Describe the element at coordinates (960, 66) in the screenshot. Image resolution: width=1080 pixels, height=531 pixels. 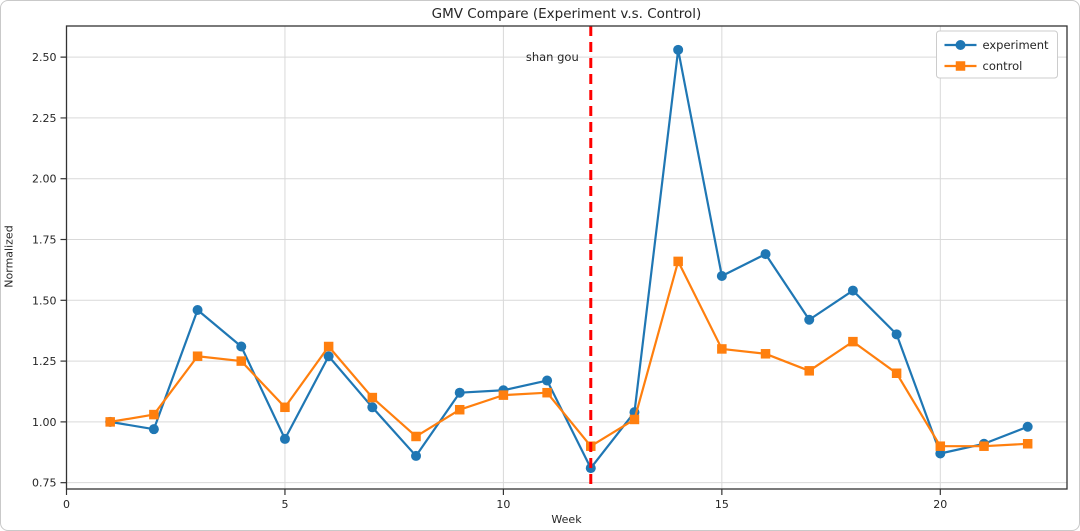
I see `legend-marker-square` at that location.